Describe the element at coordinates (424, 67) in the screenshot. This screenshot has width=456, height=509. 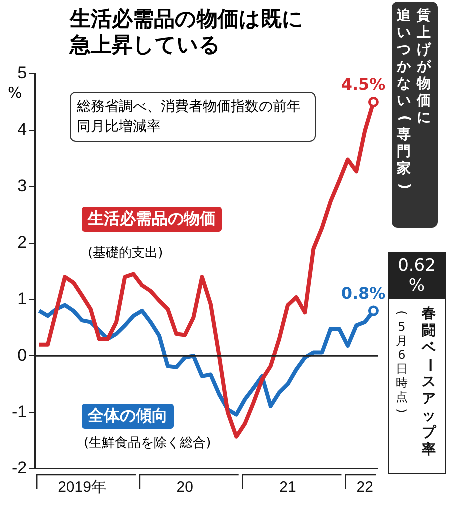
I see `text: 賃上げが物価に` at that location.